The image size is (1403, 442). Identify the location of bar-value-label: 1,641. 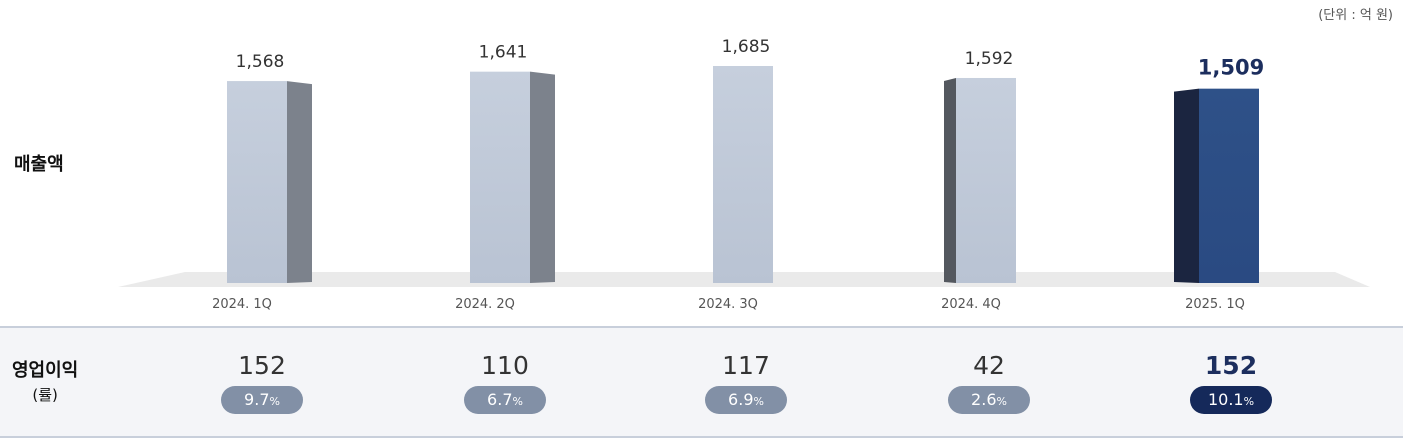
(503, 53).